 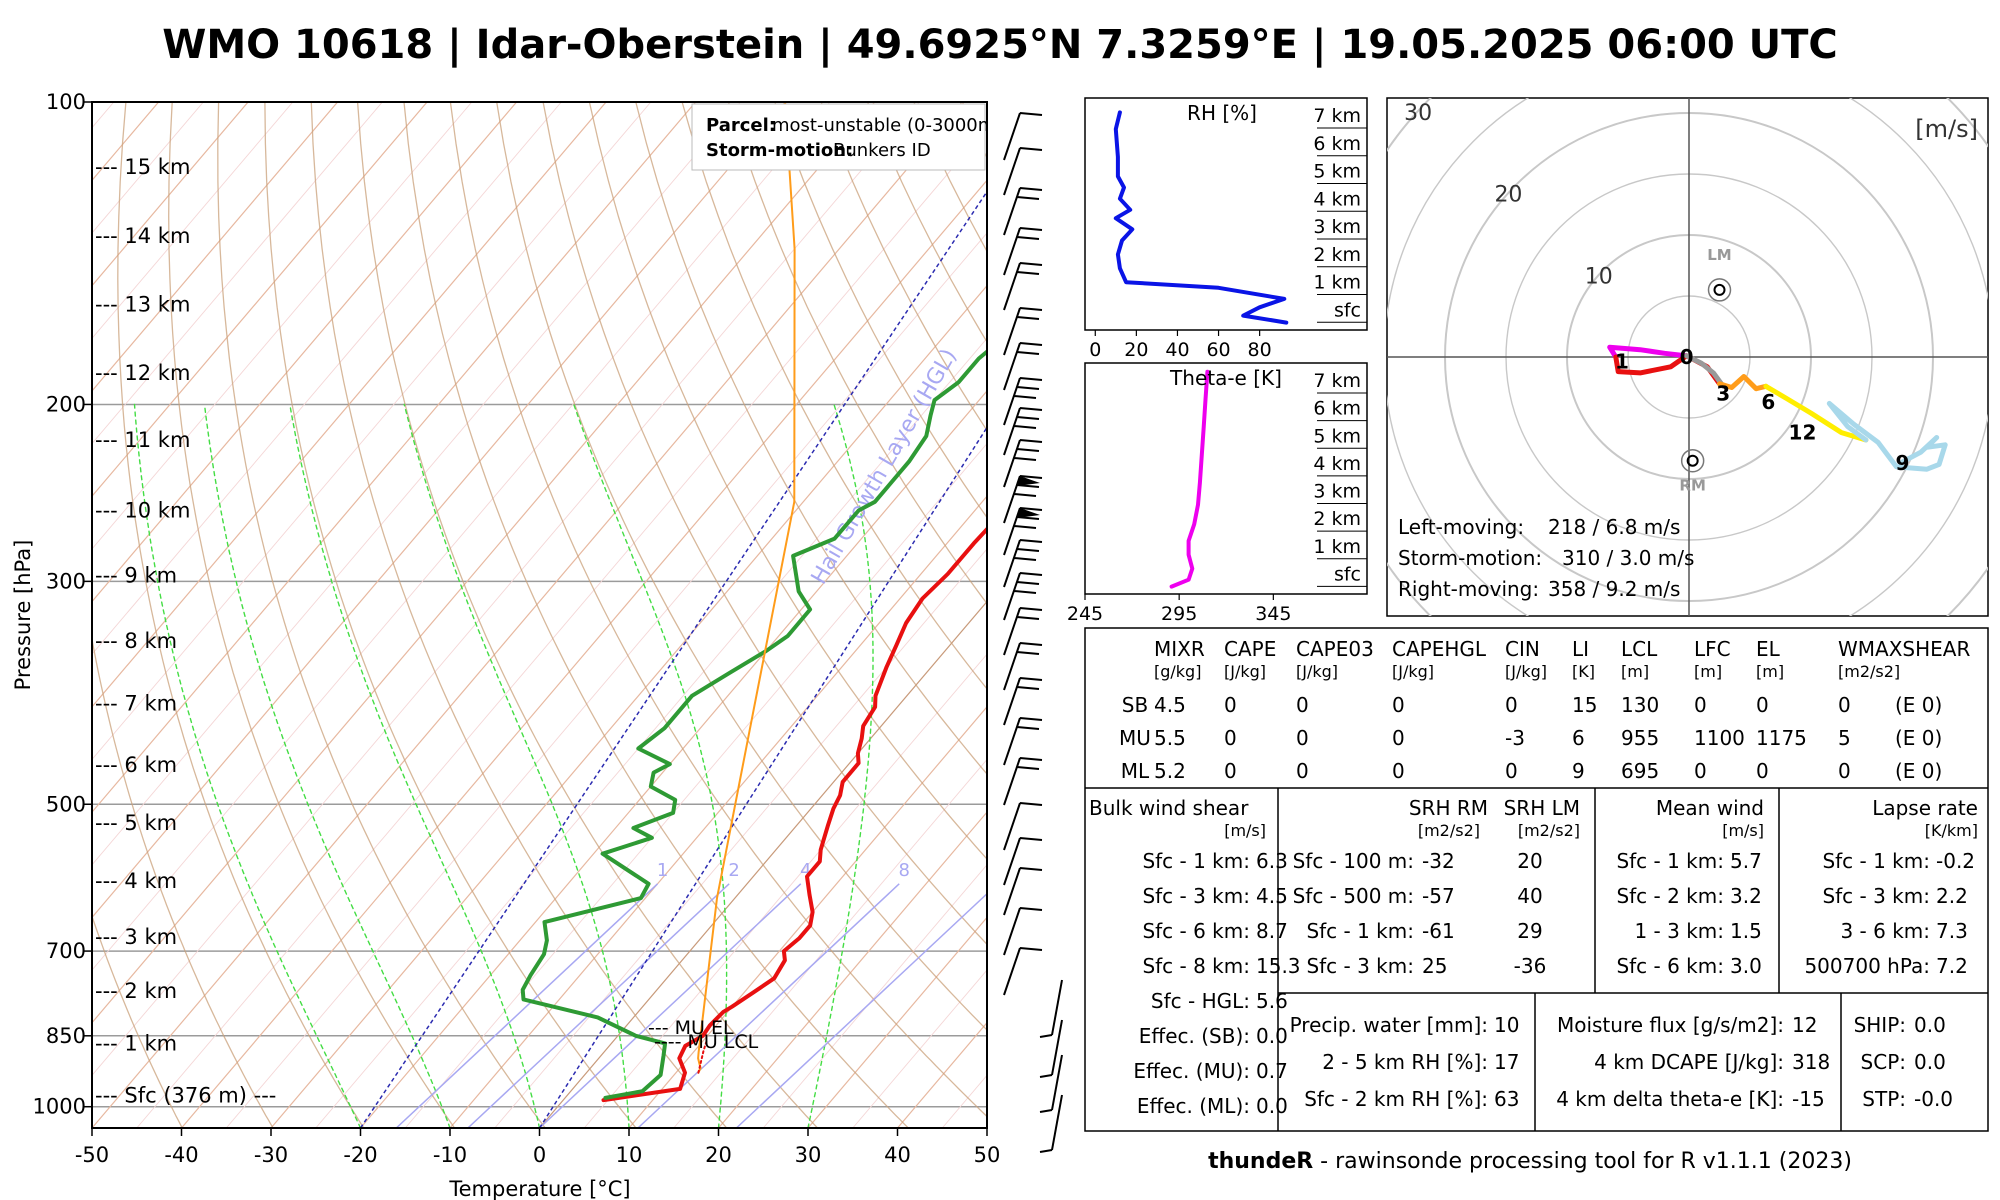 What do you see at coordinates (1169, 808) in the screenshot?
I see `bulk-shear-title: Bulk wind shear` at bounding box center [1169, 808].